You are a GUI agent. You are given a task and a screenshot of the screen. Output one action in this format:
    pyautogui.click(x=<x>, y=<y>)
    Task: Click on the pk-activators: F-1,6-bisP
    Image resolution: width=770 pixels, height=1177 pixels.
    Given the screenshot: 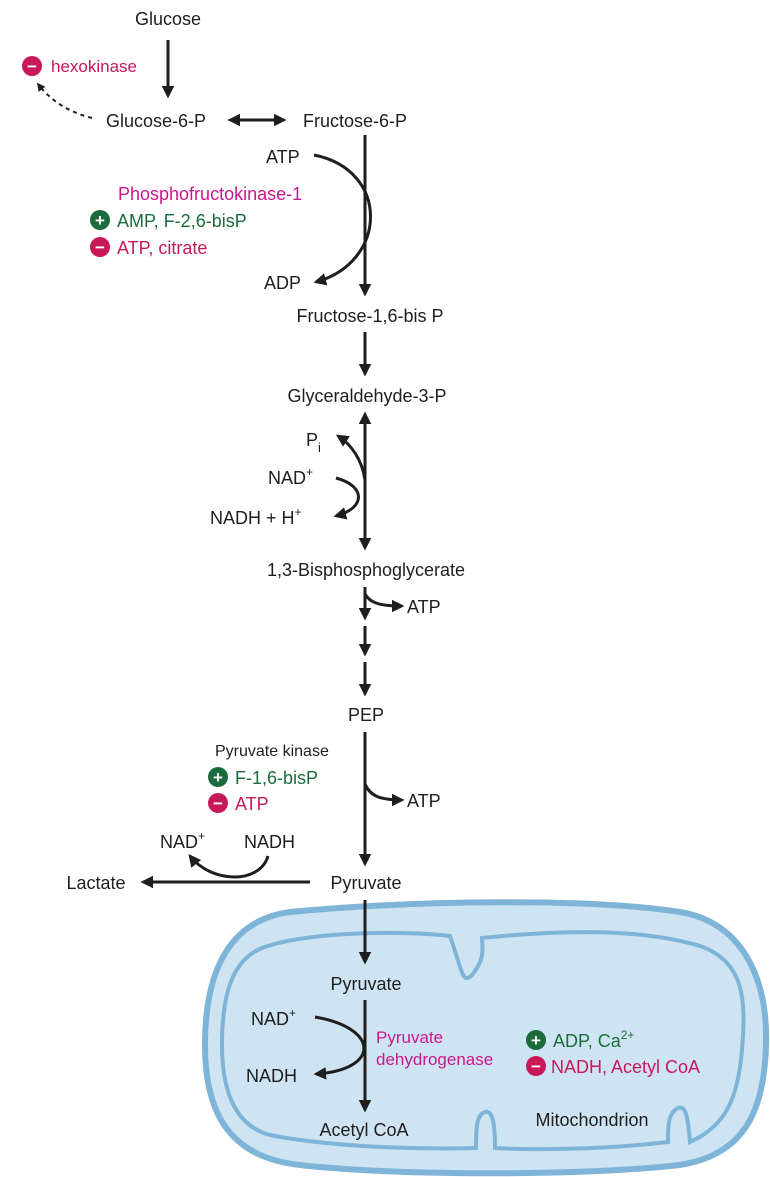 What is the action you would take?
    pyautogui.click(x=276, y=778)
    